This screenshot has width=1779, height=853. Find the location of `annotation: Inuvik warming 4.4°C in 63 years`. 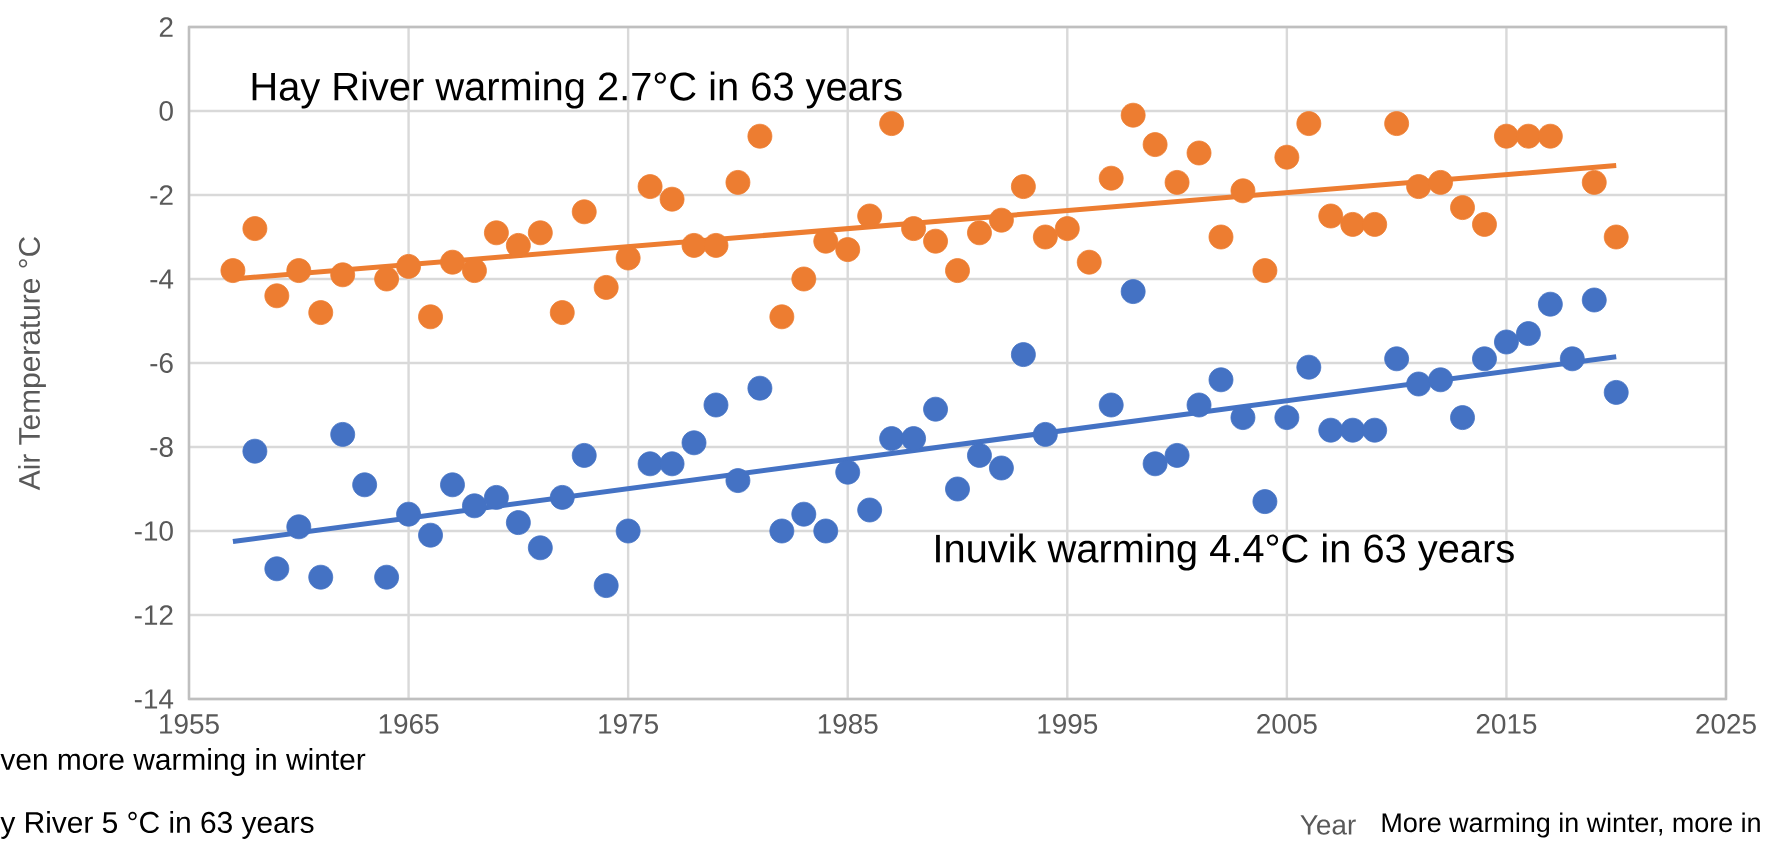

annotation: Inuvik warming 4.4°C in 63 years is located at coordinates (1225, 552).